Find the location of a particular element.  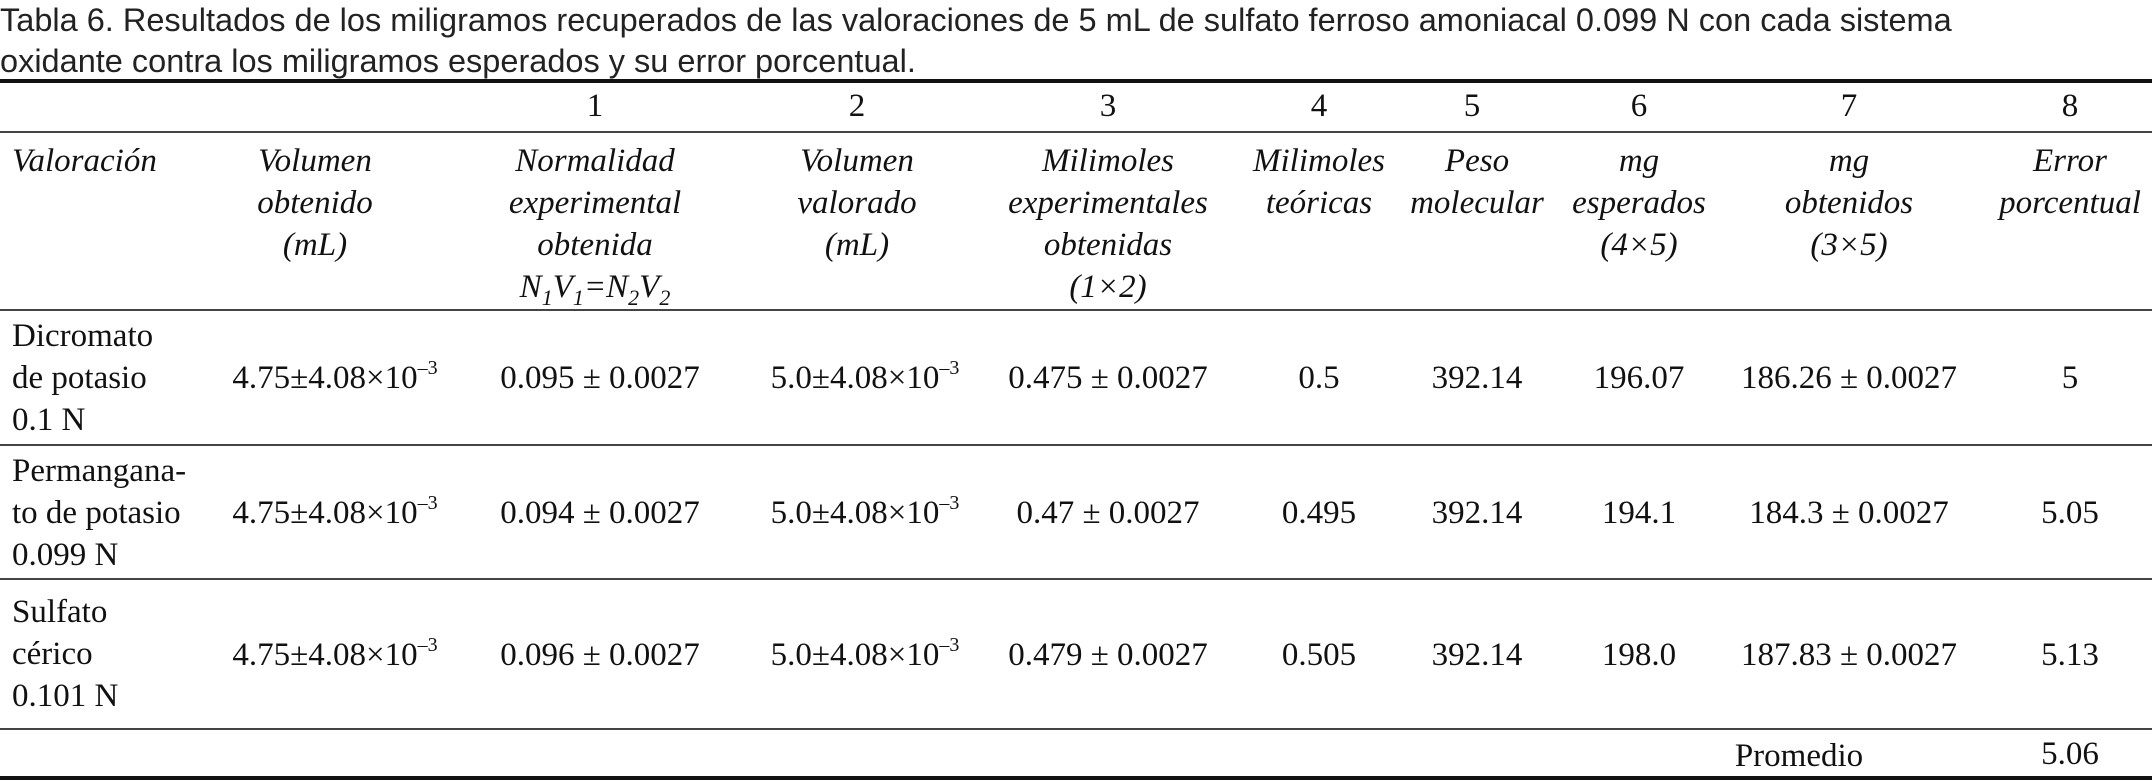

column-number-7: 7 is located at coordinates (1849, 106).